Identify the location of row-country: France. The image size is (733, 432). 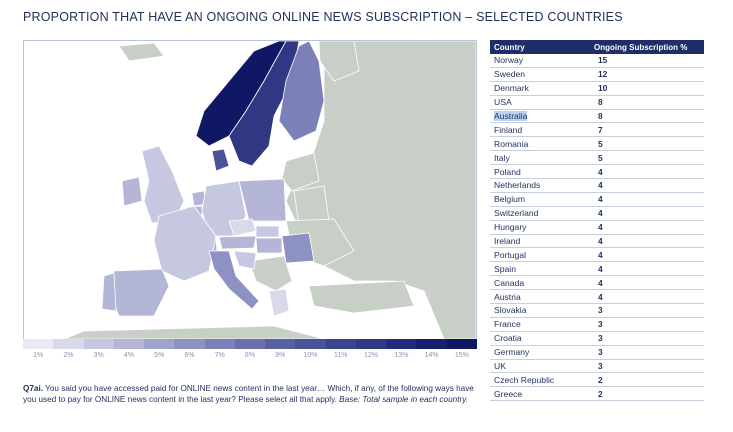
(542, 324).